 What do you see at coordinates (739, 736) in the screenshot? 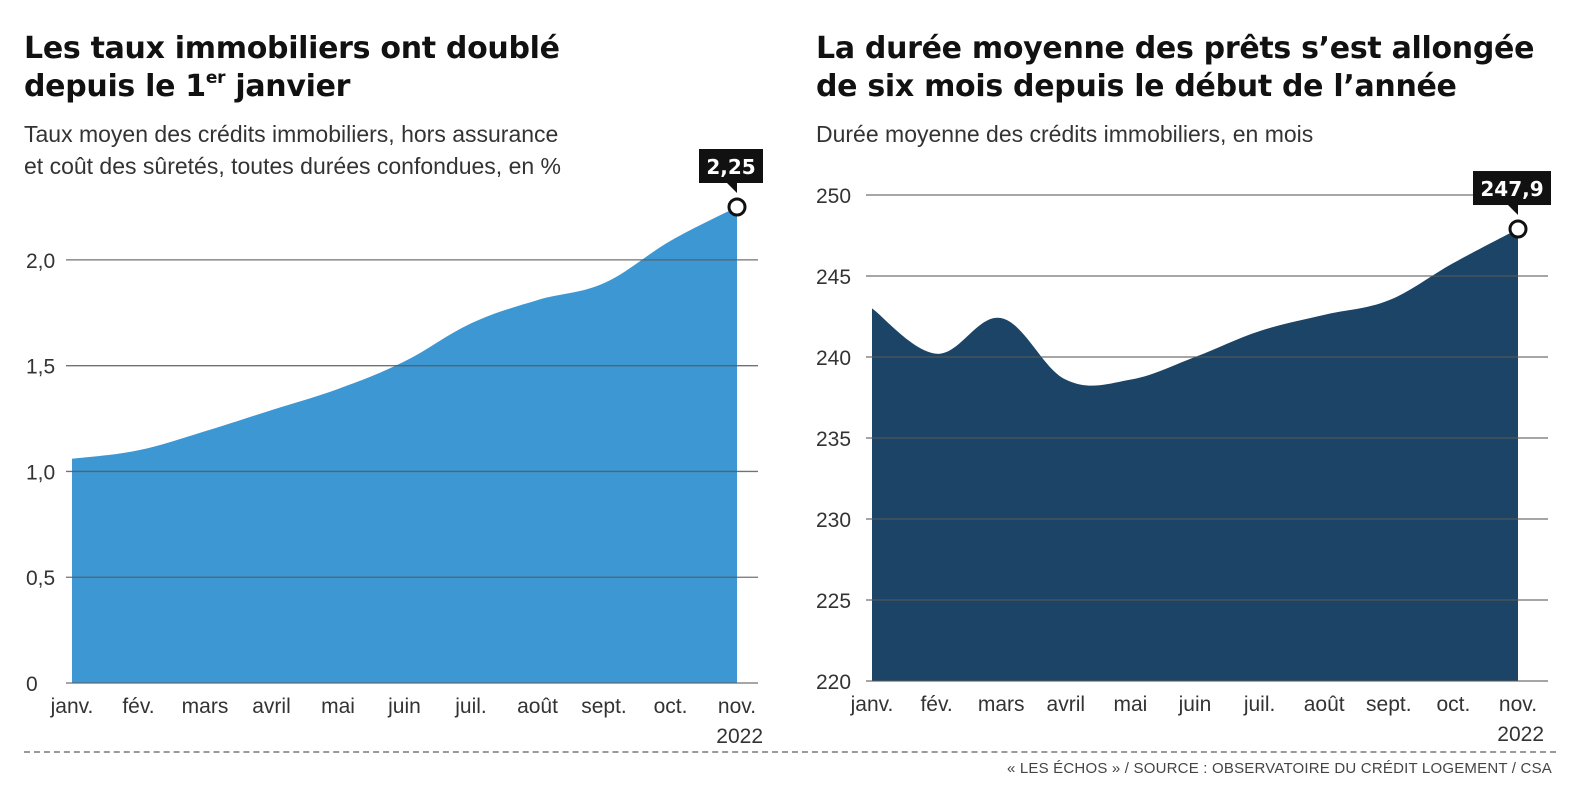
I see `rates-year-label: 2022` at bounding box center [739, 736].